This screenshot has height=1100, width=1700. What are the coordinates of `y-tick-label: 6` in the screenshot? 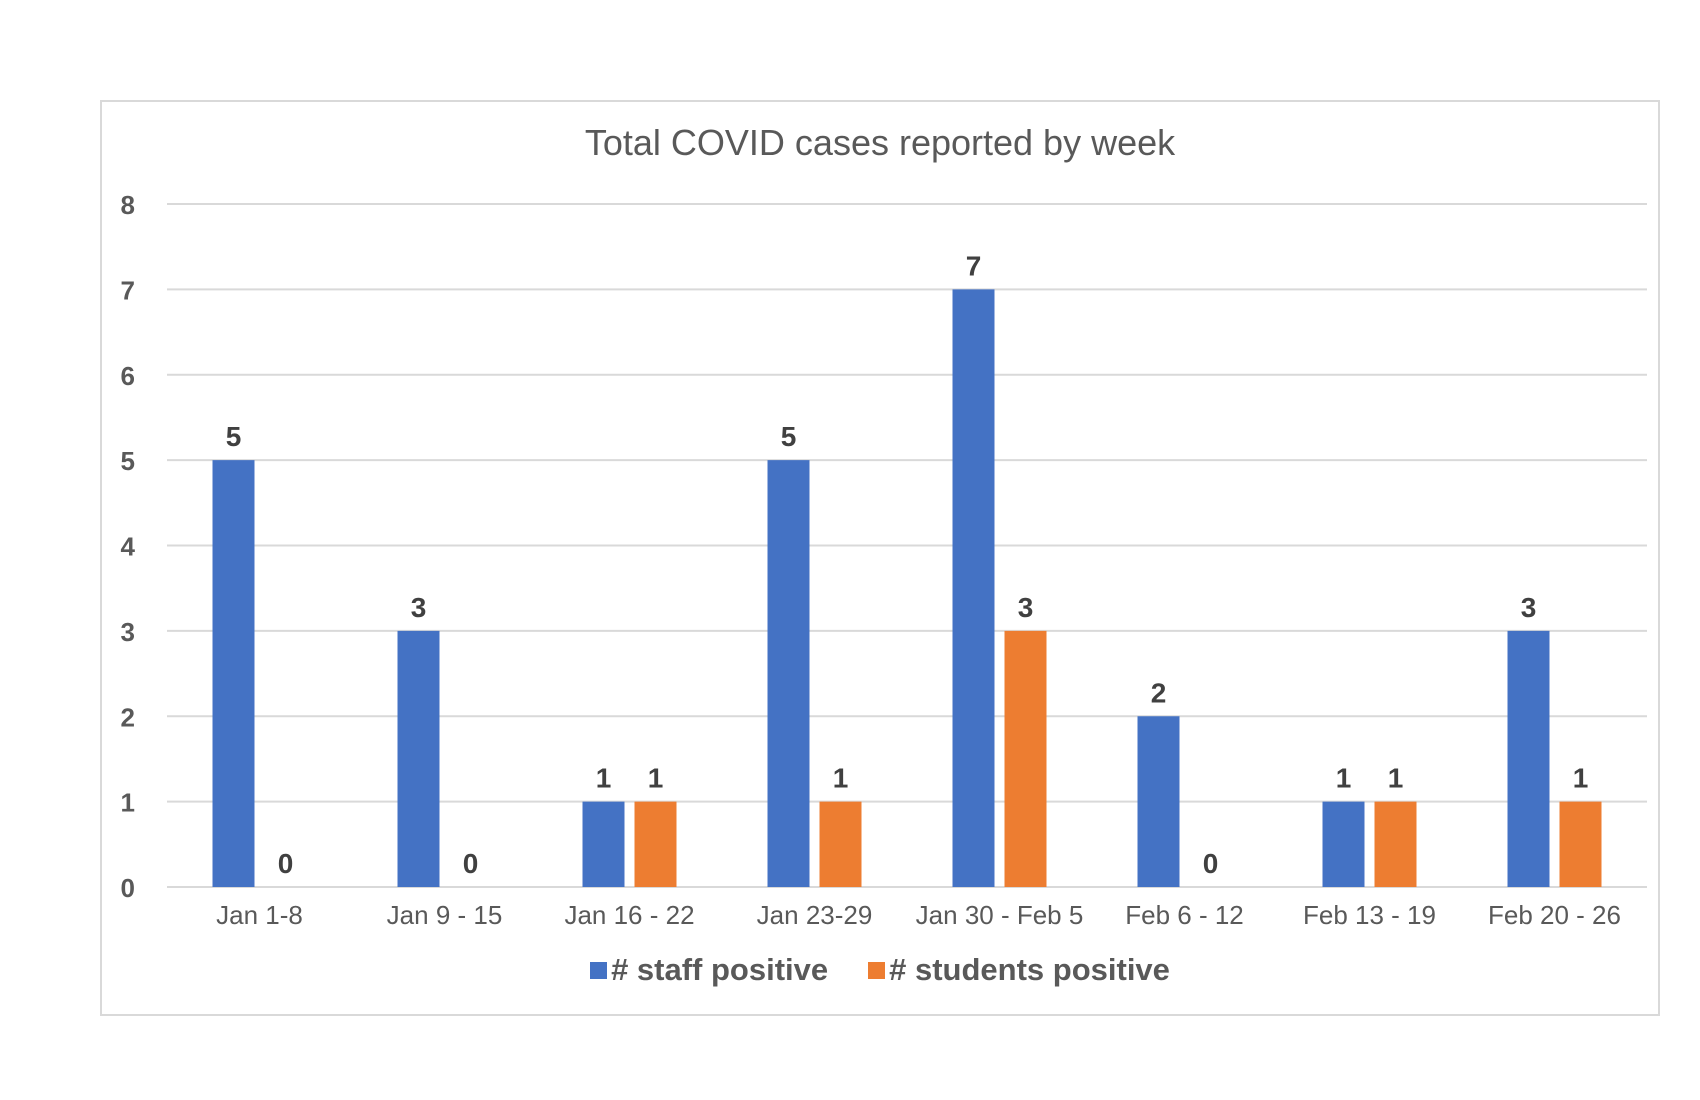 It's located at (128, 376).